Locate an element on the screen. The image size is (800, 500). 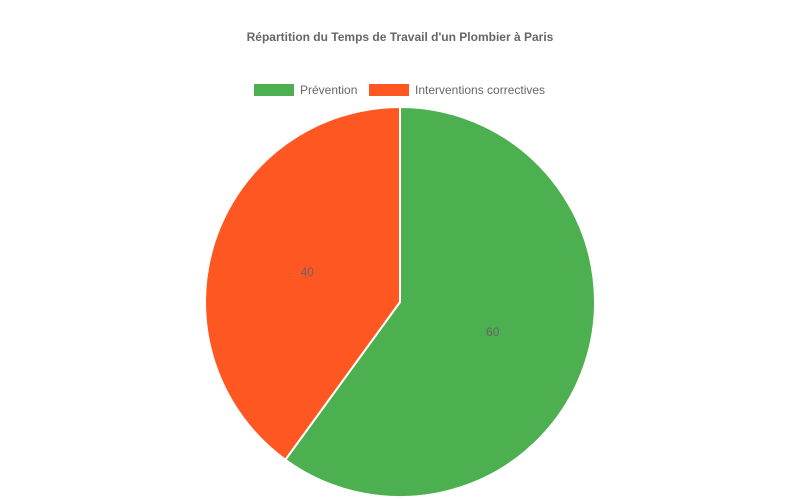
pie-data-labels: 60 40 is located at coordinates (400, 302).